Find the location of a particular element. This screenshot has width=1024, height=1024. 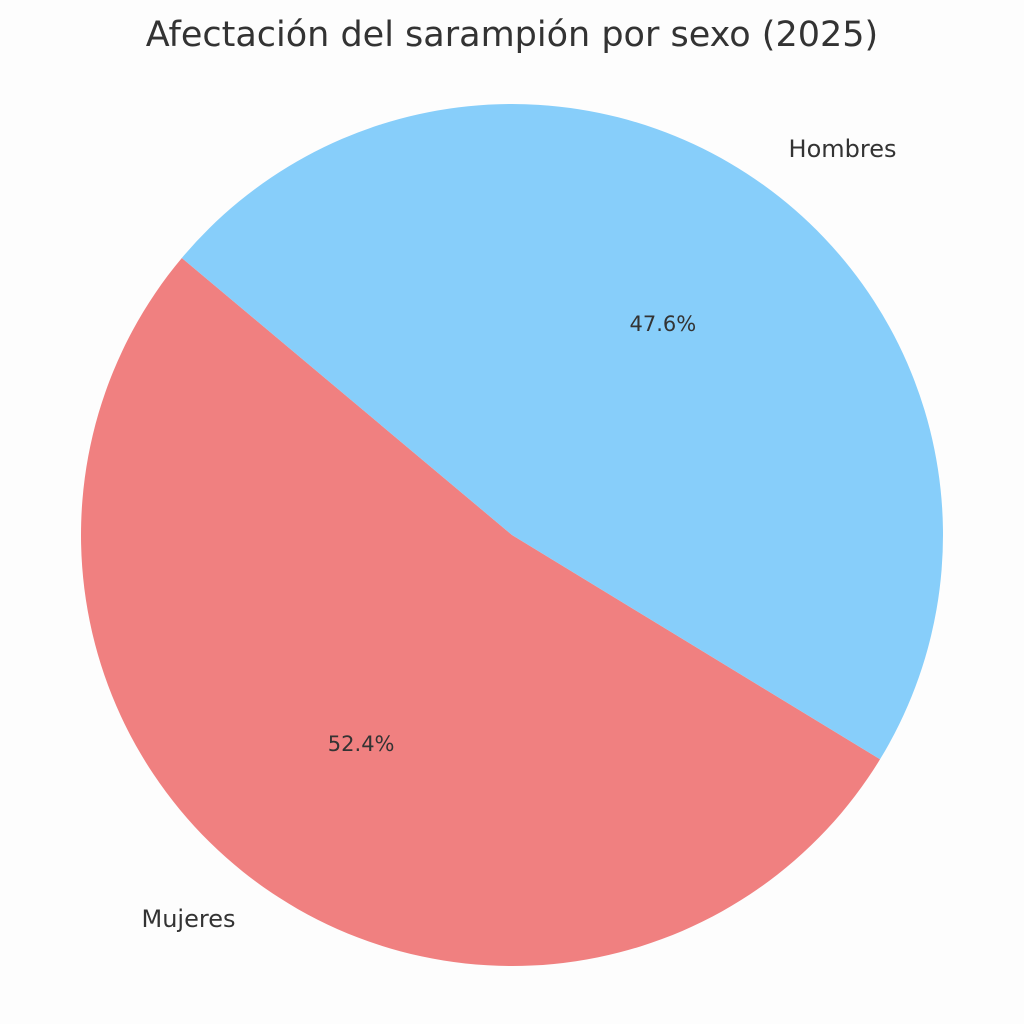

slice-label: Hombres is located at coordinates (843, 149).